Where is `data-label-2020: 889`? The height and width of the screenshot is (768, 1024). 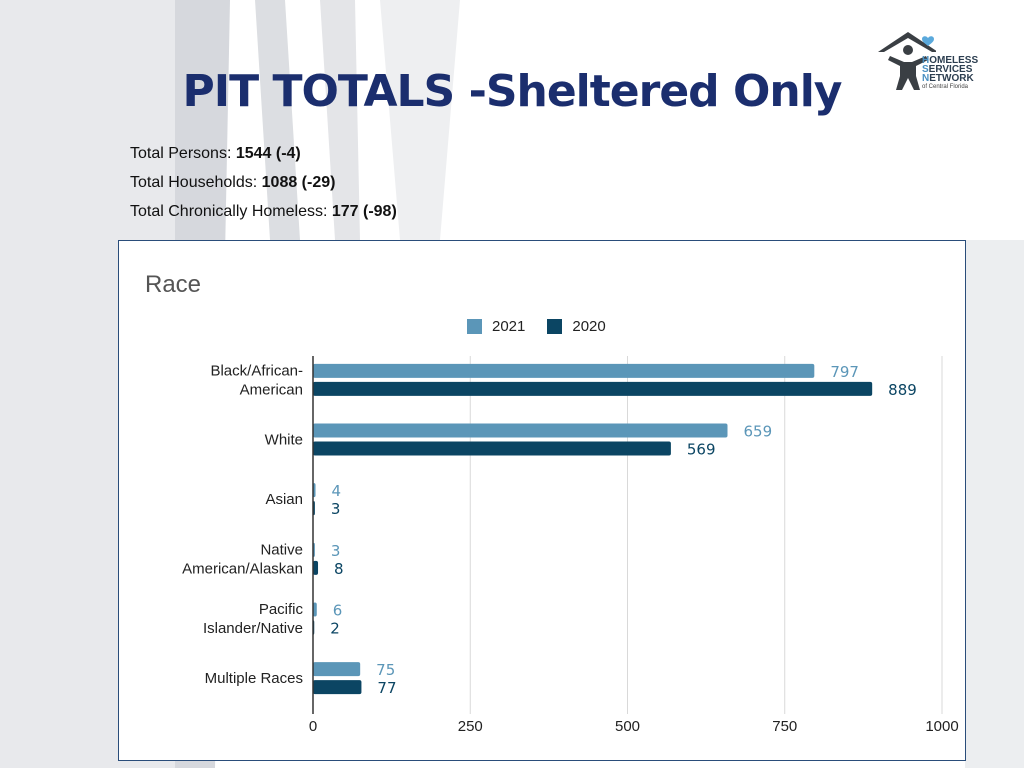 data-label-2020: 889 is located at coordinates (902, 390).